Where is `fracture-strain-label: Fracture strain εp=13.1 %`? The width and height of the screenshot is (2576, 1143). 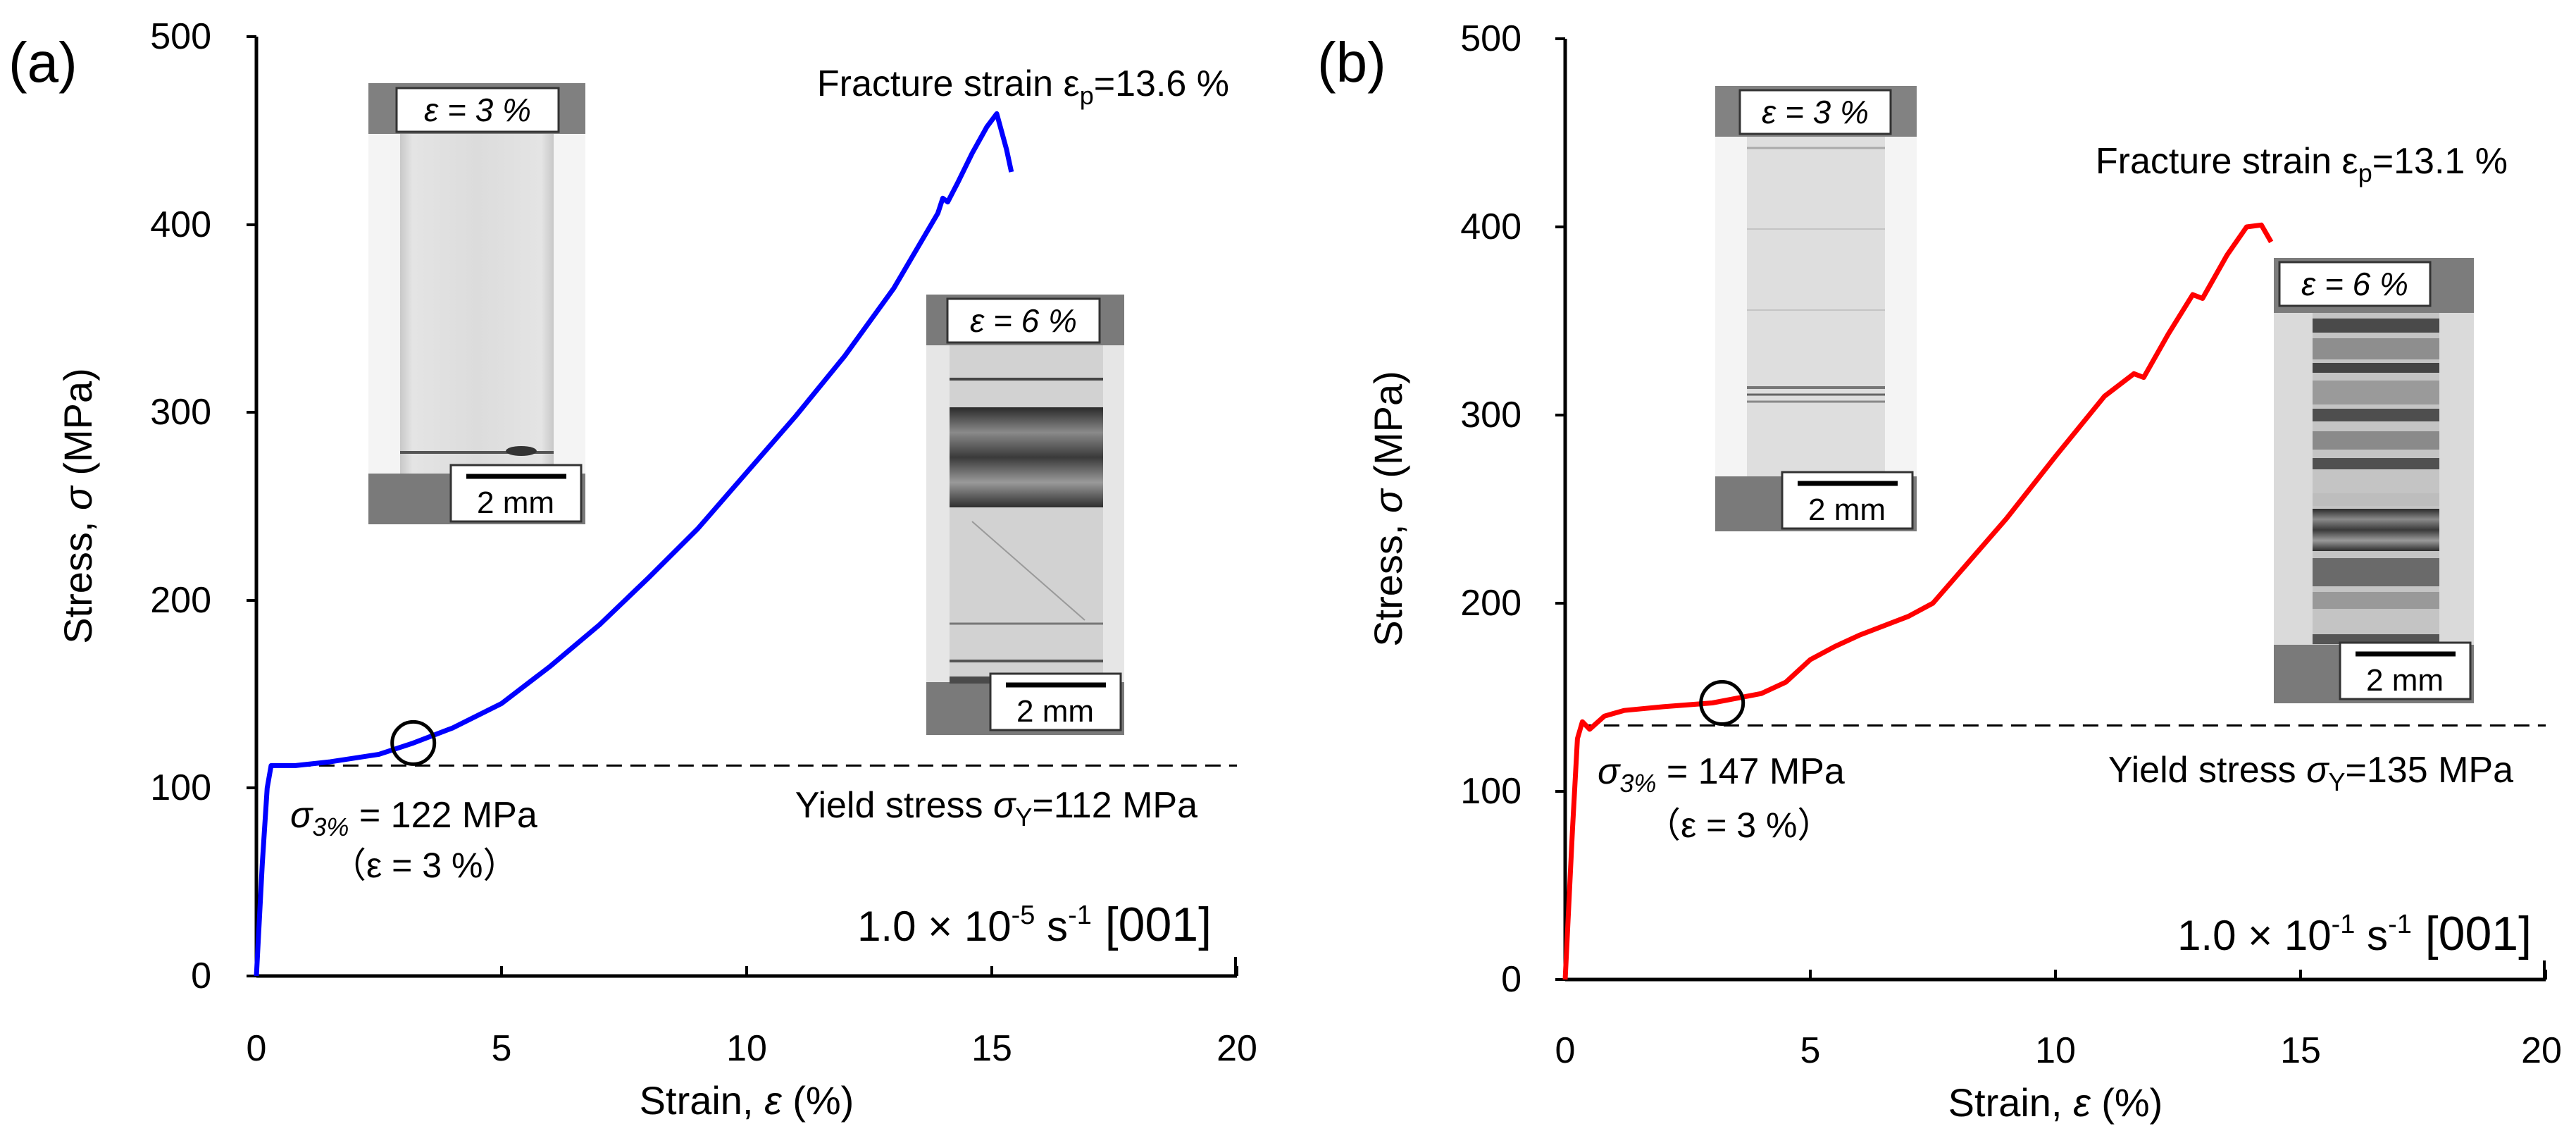
fracture-strain-label: Fracture strain εp=13.1 % is located at coordinates (2302, 164).